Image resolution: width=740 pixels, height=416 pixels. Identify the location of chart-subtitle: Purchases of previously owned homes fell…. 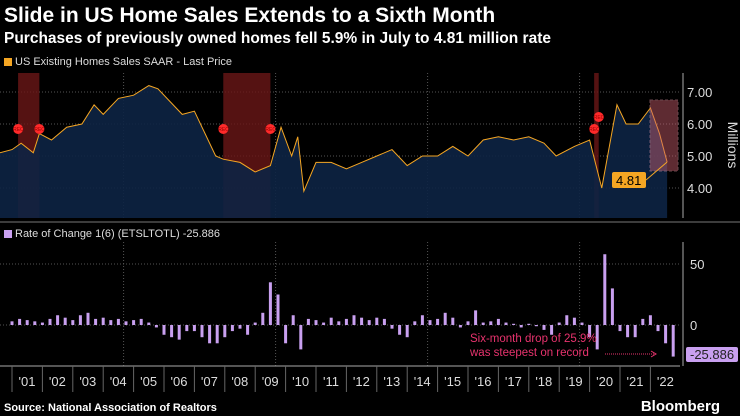
(277, 38).